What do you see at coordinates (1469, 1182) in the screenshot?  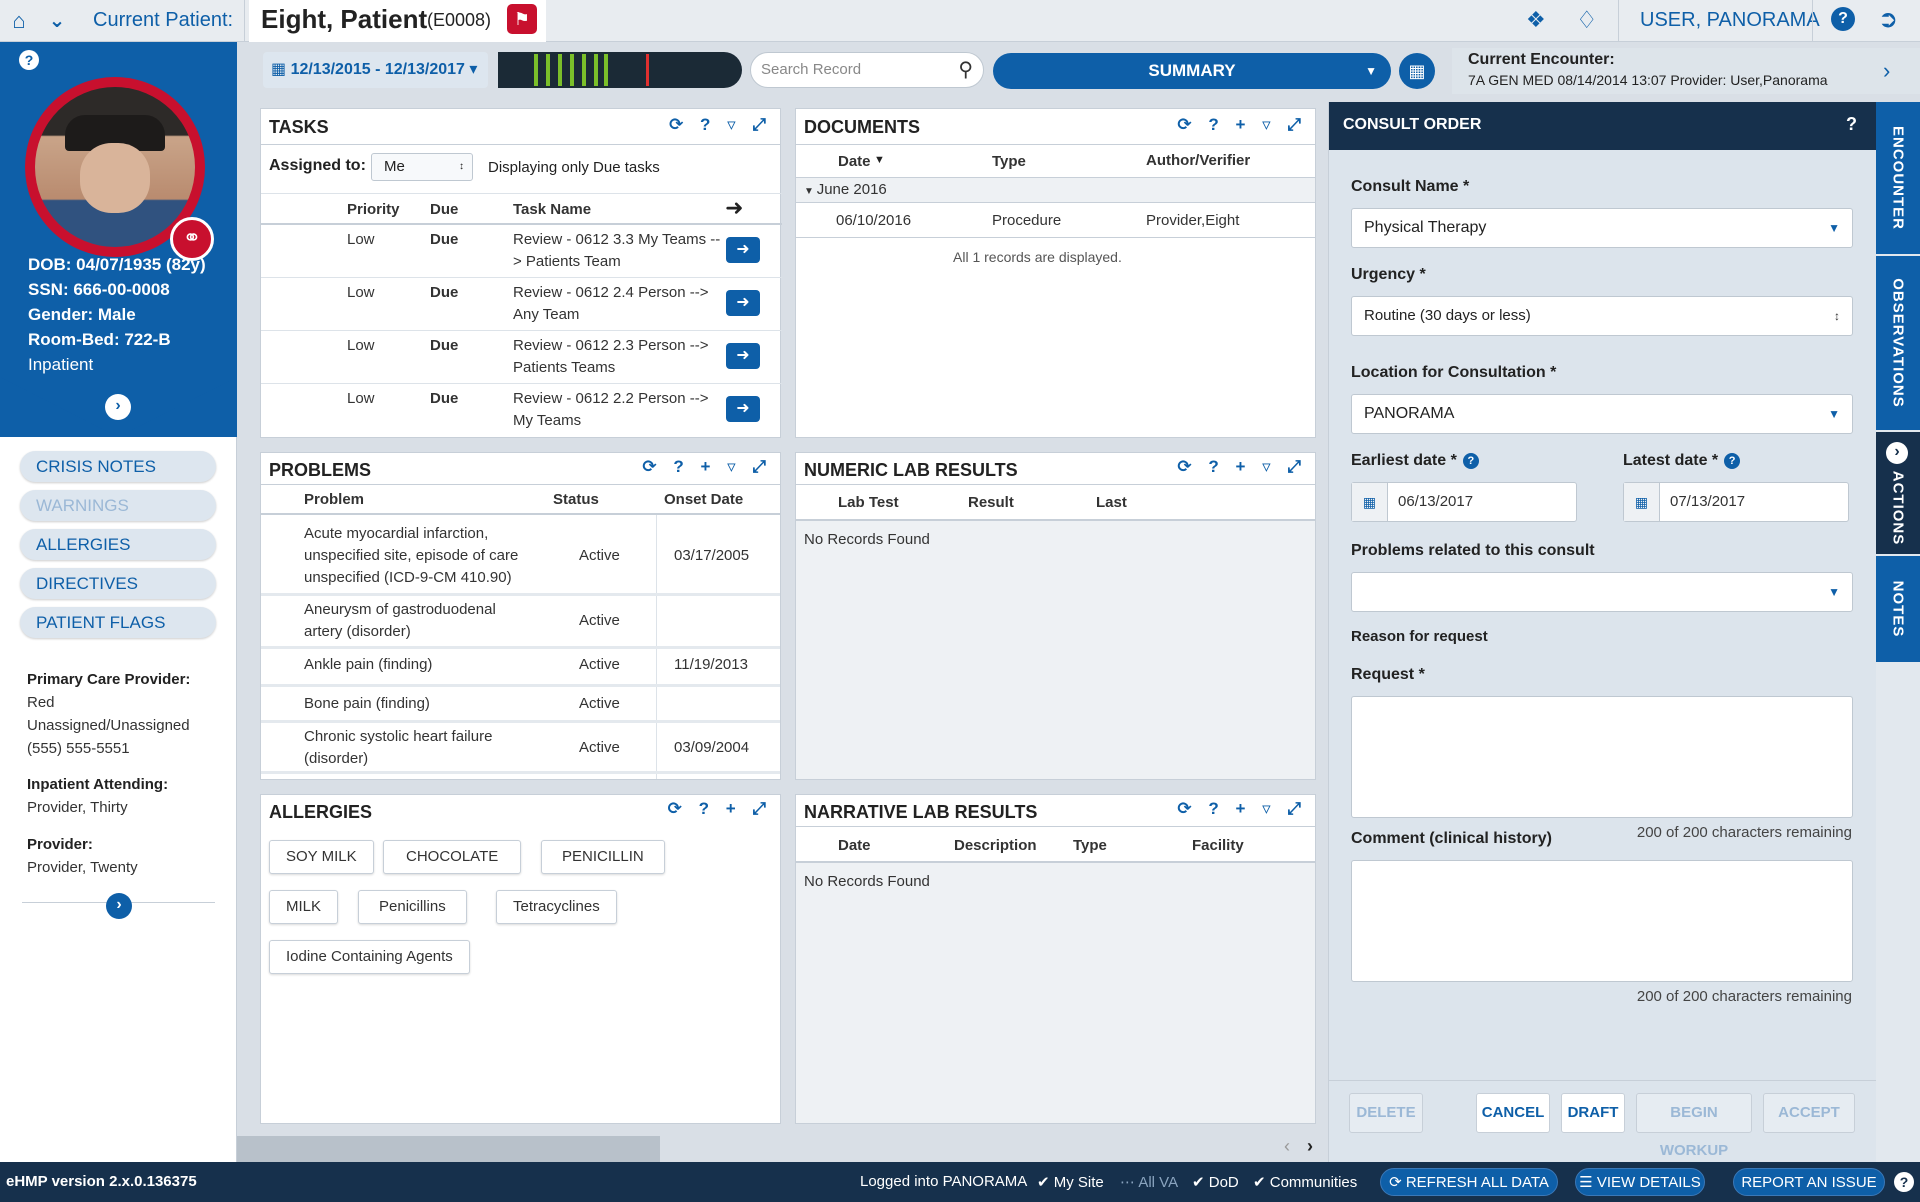 I see `refresh-all-data-button: ⟳ REFRESH ALL DATA` at bounding box center [1469, 1182].